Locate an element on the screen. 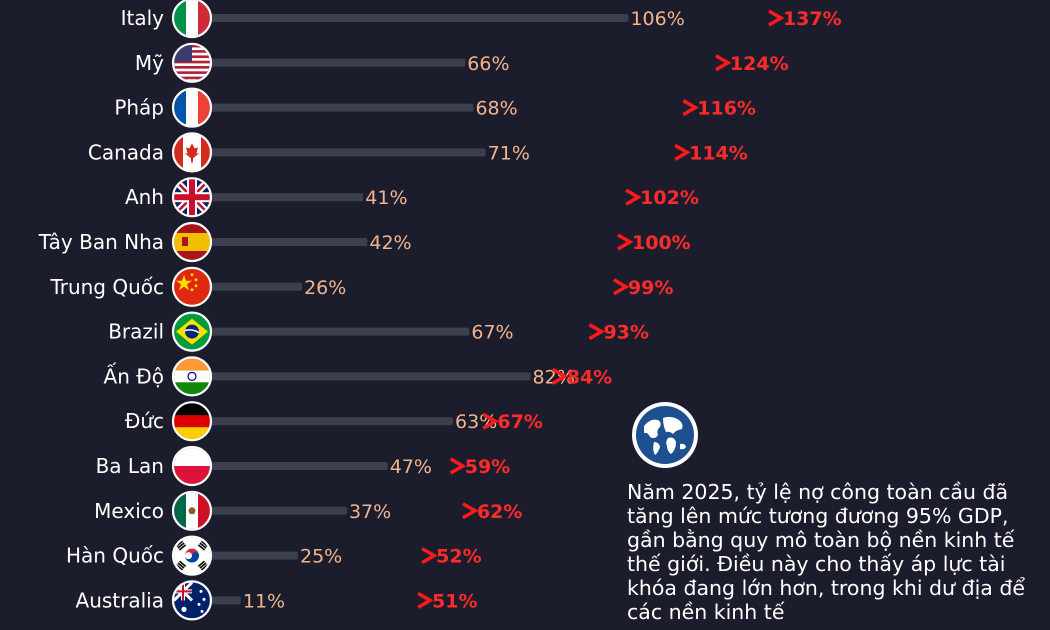 The width and height of the screenshot is (1050, 630). country-label: Anh is located at coordinates (144, 197).